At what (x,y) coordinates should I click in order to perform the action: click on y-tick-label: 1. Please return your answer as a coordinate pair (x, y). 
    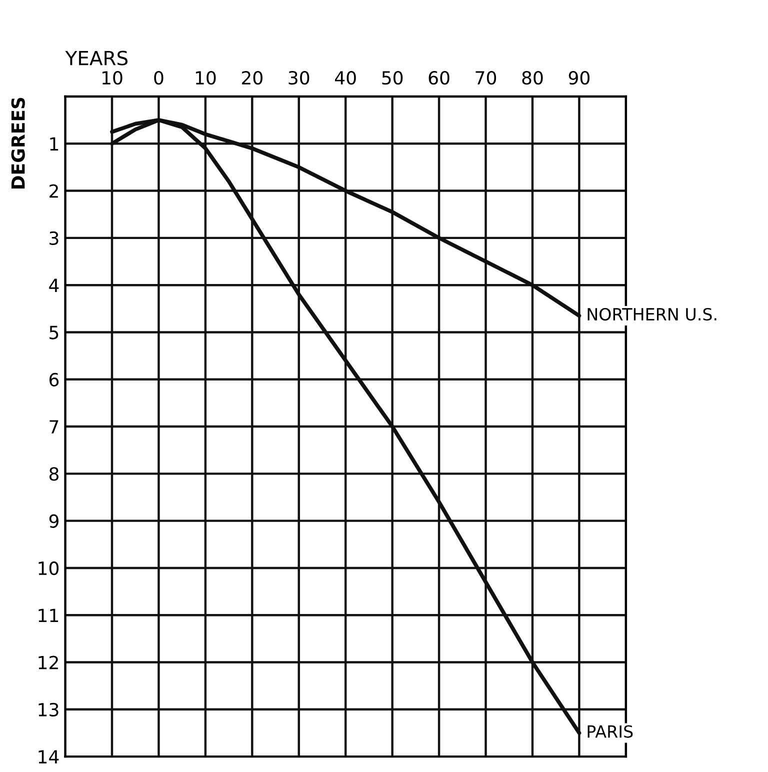
    Looking at the image, I should click on (54, 144).